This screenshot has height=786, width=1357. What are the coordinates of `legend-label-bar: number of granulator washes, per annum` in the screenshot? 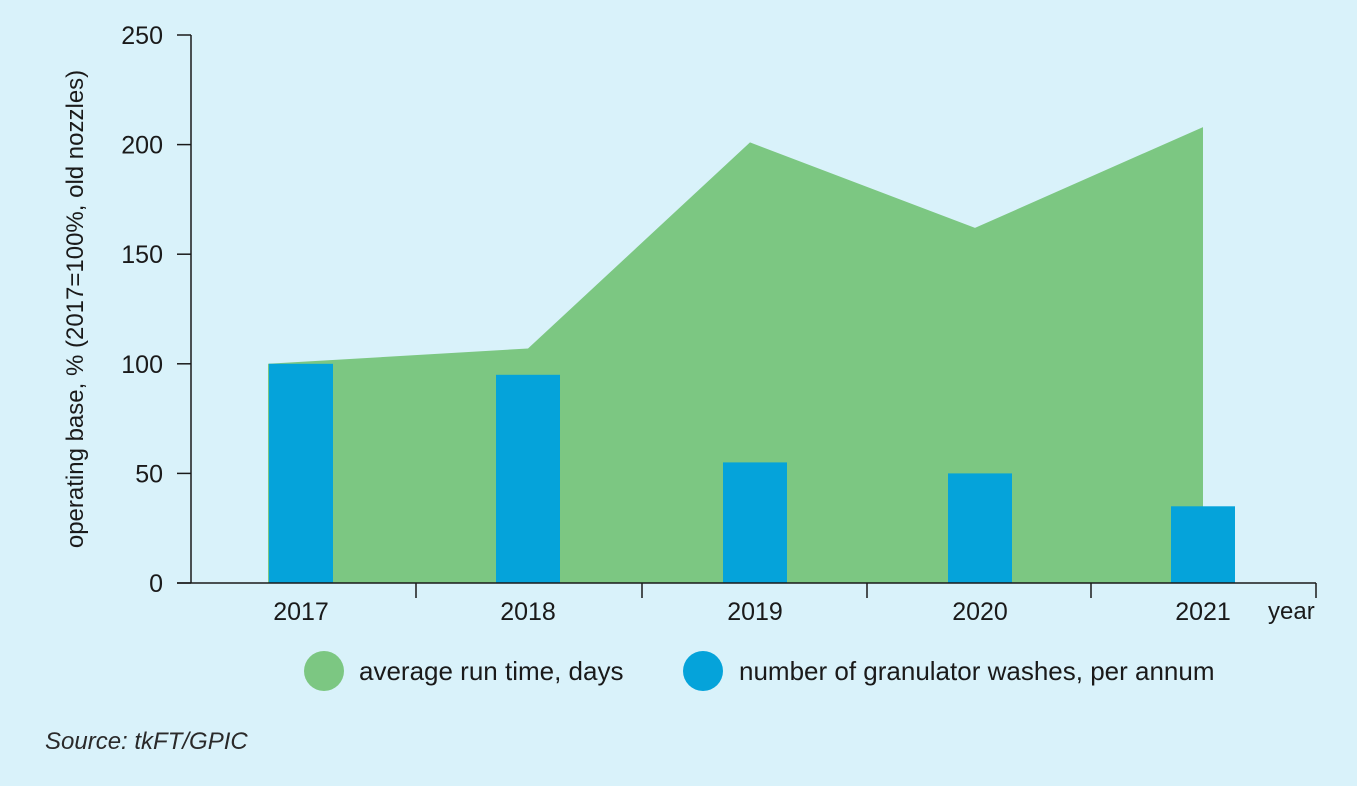 It's located at (977, 671).